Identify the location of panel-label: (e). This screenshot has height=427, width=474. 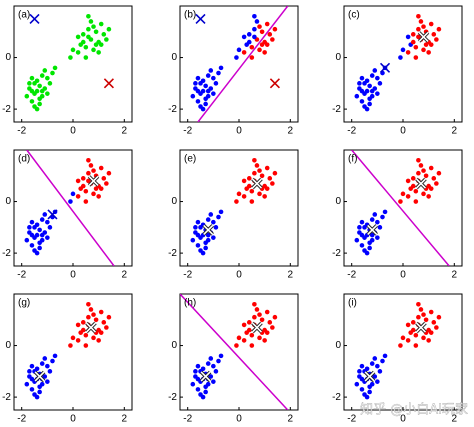
(190, 159).